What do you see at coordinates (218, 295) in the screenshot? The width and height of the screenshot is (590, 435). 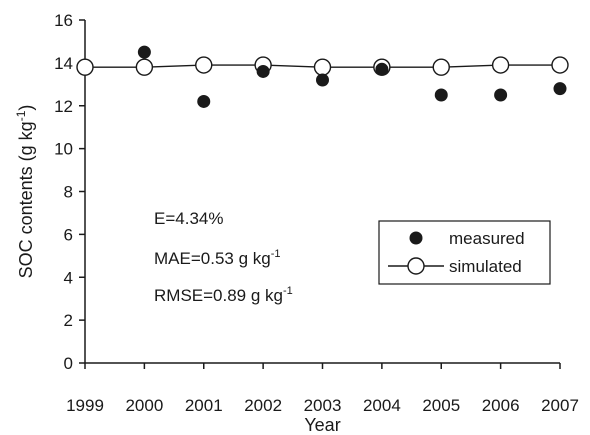 I see `stat-annotation-text: RMSE=0.89 g kg` at bounding box center [218, 295].